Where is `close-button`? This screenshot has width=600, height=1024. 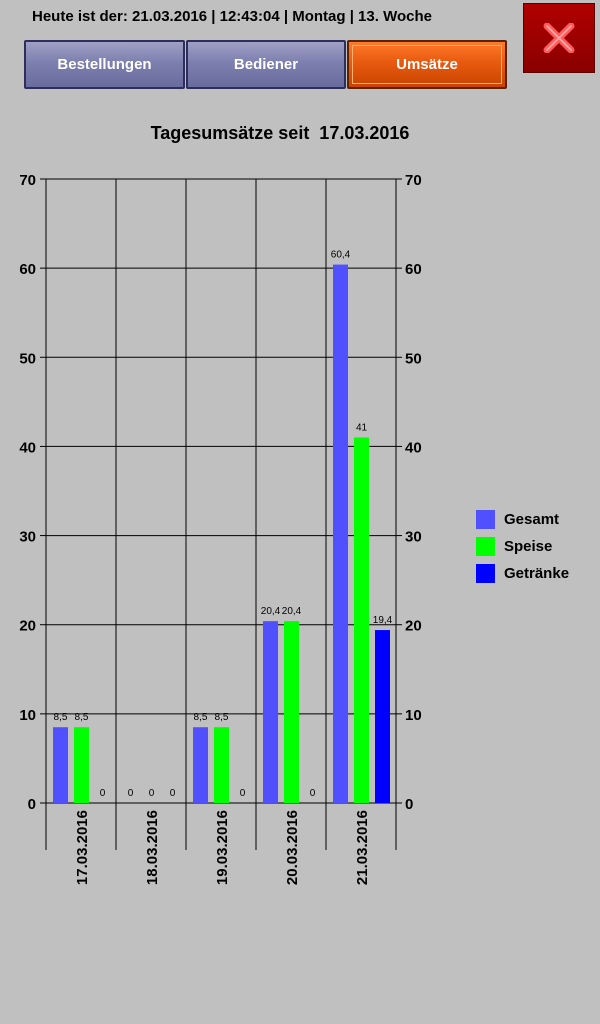 close-button is located at coordinates (559, 38).